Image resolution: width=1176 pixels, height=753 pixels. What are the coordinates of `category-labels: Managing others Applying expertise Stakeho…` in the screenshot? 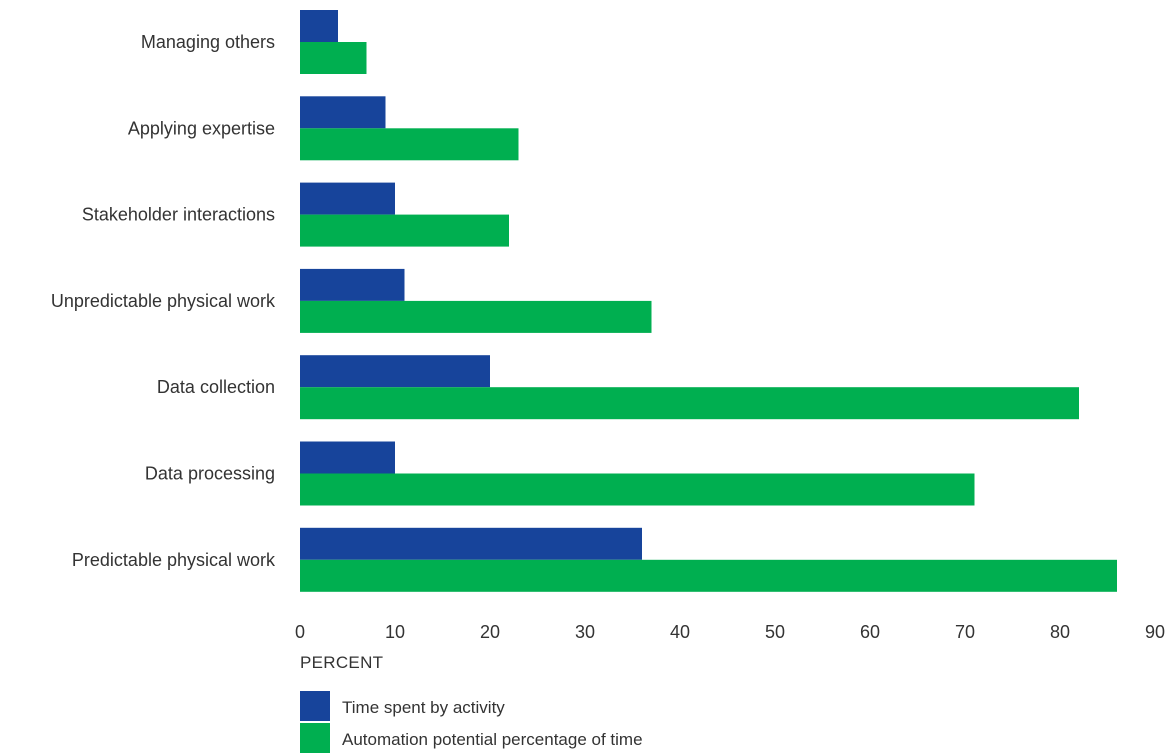 It's located at (163, 301).